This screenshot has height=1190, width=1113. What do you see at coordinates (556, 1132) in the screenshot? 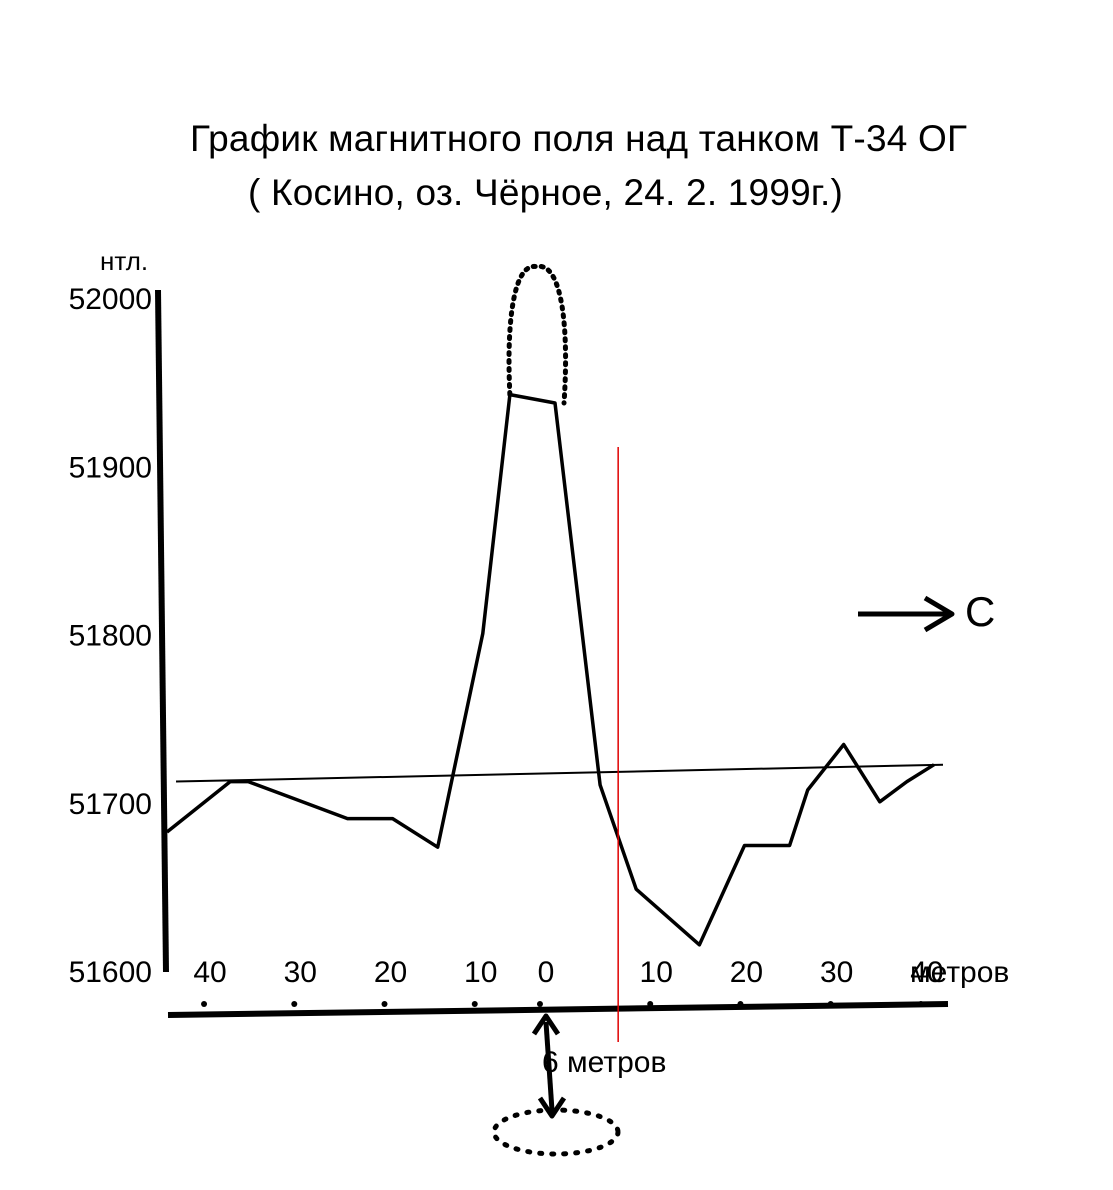
I see `tank-position-ellipse` at bounding box center [556, 1132].